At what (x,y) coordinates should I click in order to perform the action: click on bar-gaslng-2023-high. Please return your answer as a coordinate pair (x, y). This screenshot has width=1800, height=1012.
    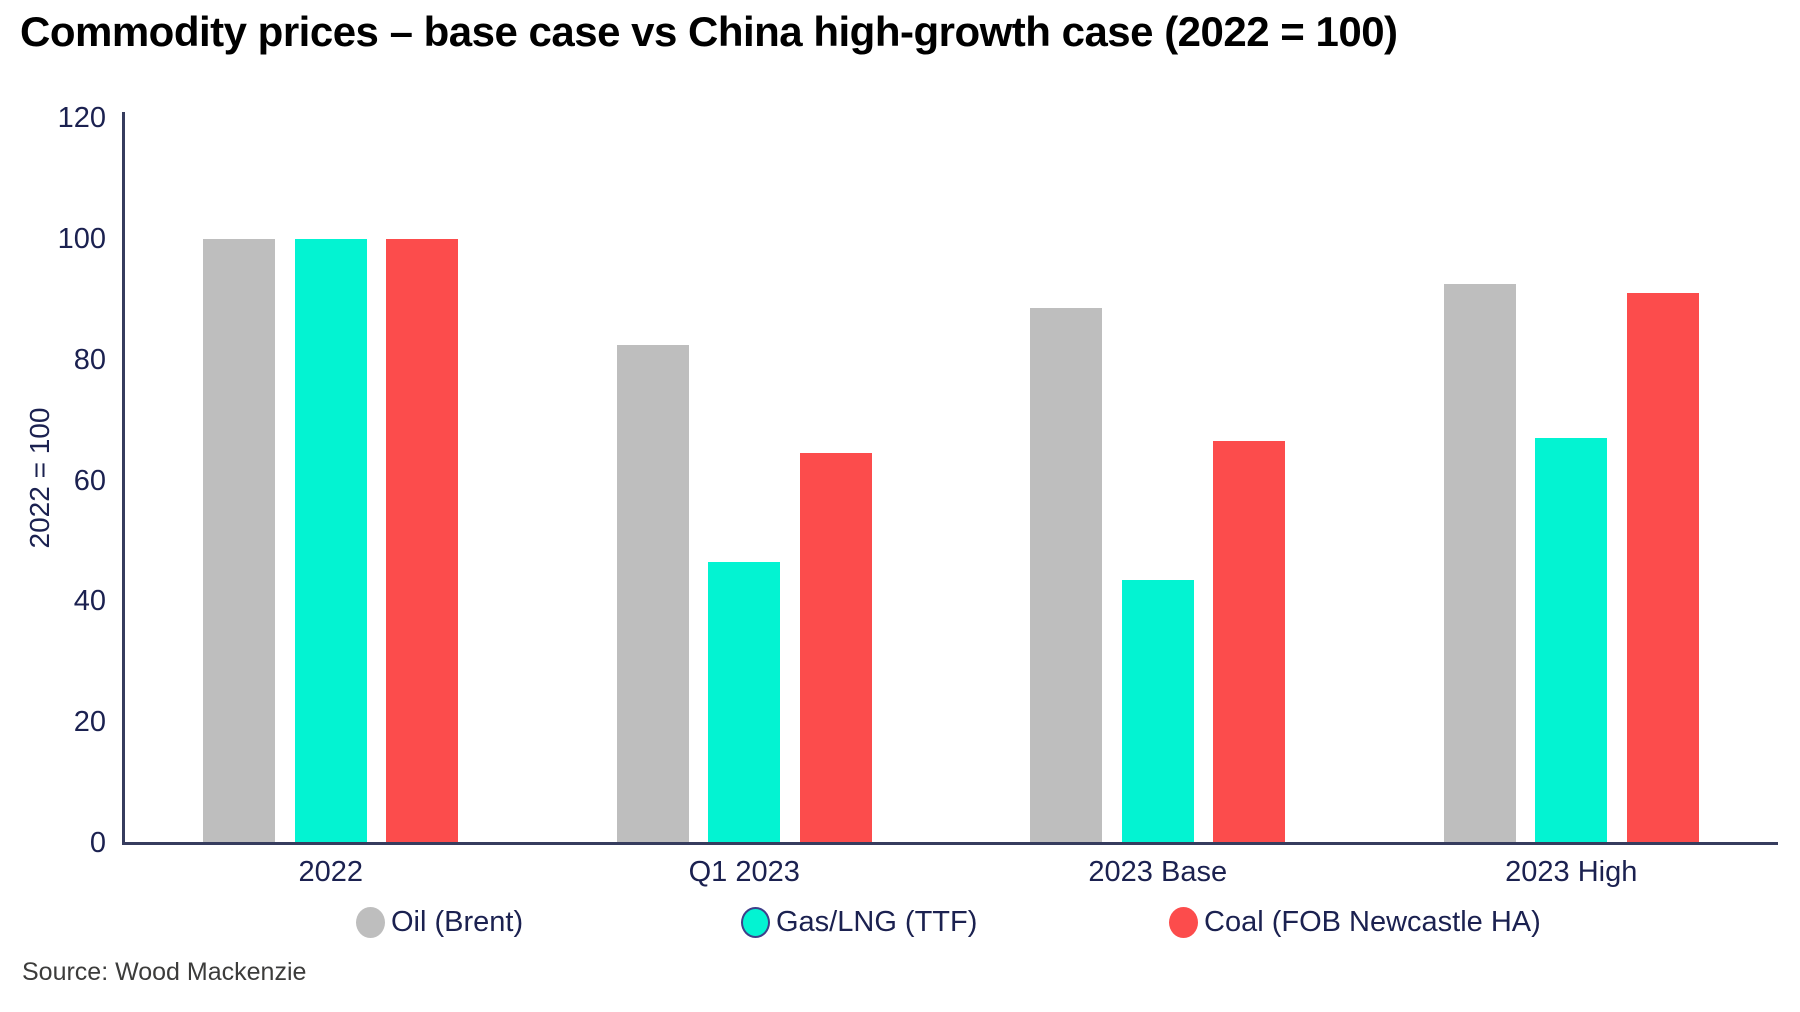
    Looking at the image, I should click on (1571, 640).